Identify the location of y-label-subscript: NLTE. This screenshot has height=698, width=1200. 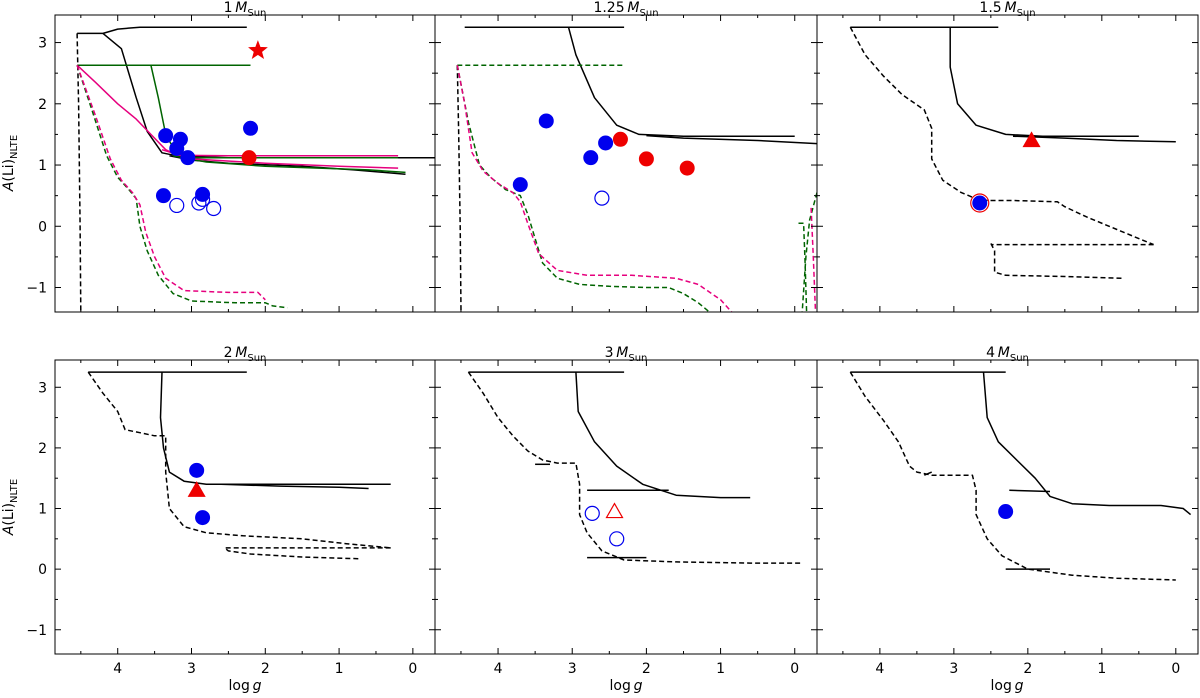
(14, 147).